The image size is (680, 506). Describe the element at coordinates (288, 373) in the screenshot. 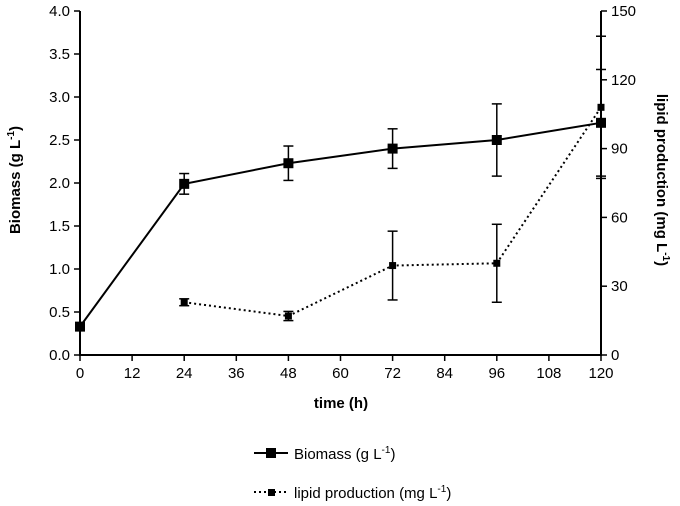

I see `x-tick-label: 48` at that location.